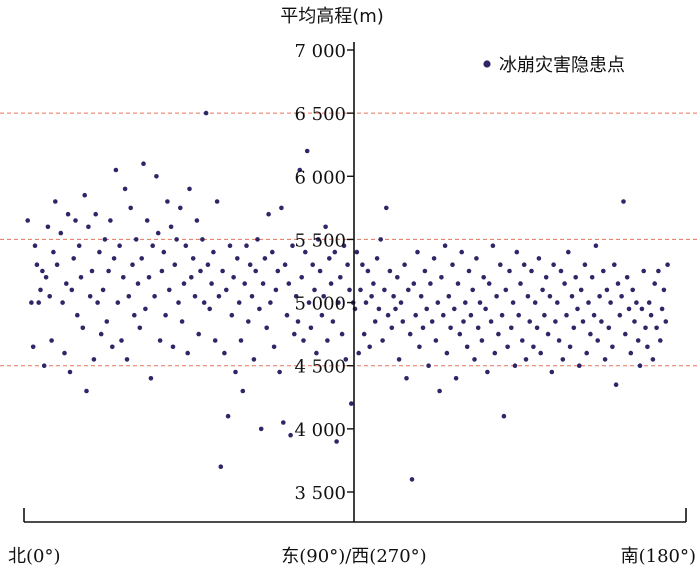 This screenshot has width=700, height=570. Describe the element at coordinates (320, 240) in the screenshot. I see `y-tick-label: 5 500` at that location.